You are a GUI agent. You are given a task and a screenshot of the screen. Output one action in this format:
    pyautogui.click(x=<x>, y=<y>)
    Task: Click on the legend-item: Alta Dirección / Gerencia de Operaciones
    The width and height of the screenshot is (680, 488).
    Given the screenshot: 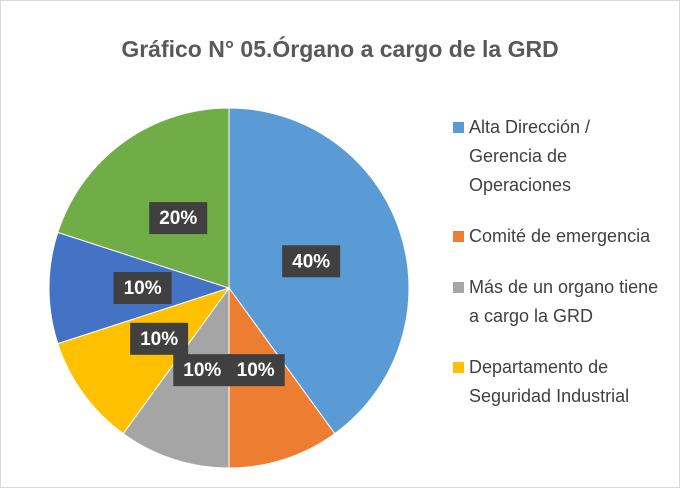 What is the action you would take?
    pyautogui.click(x=558, y=156)
    